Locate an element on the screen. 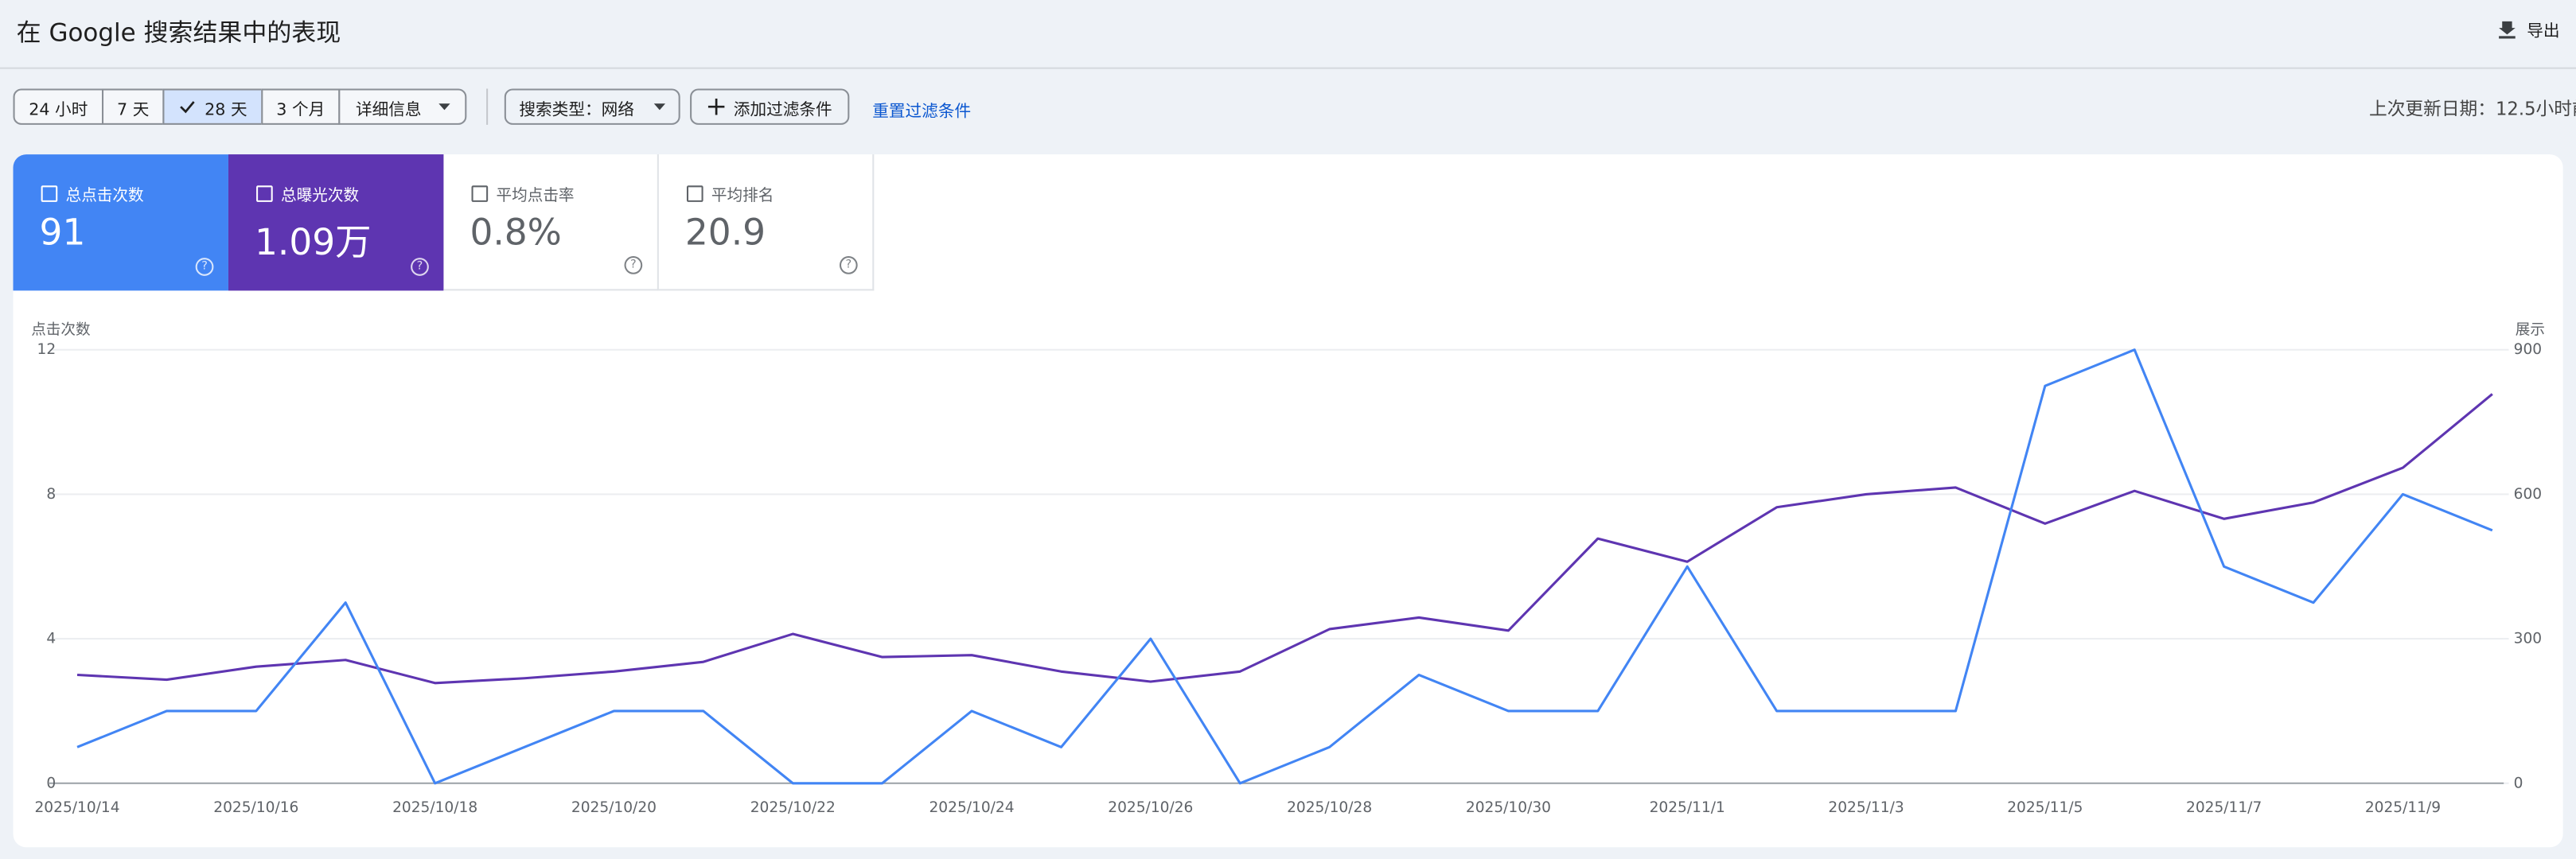 The height and width of the screenshot is (859, 2576). y2-axis-title: 展示 is located at coordinates (2530, 329).